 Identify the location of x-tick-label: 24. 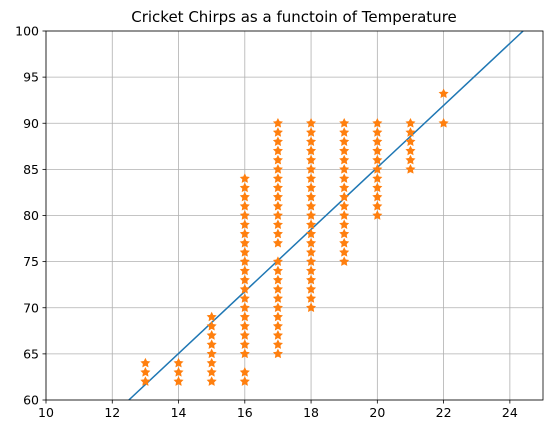
(510, 412).